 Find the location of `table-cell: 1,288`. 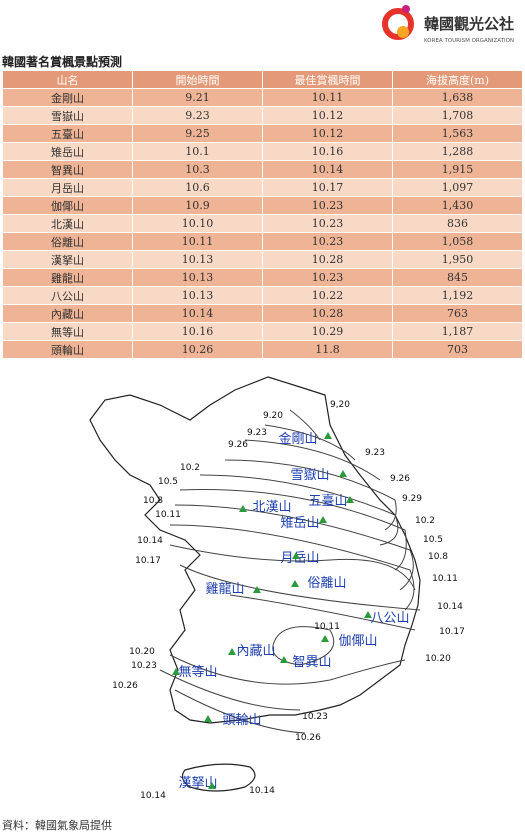

table-cell: 1,288 is located at coordinates (457, 151).